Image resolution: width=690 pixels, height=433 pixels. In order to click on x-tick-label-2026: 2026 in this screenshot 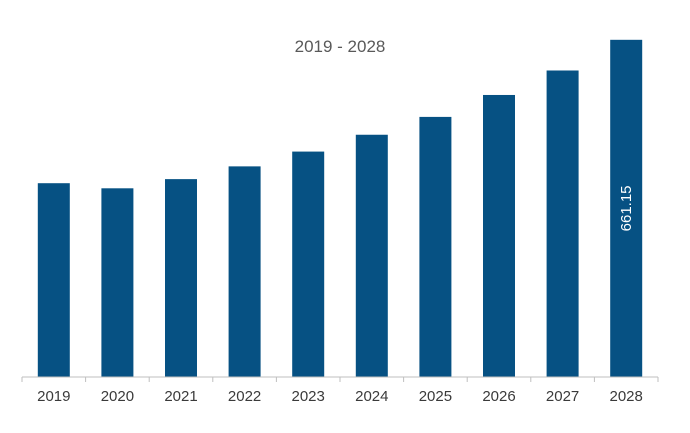, I will do `click(498, 396)`.